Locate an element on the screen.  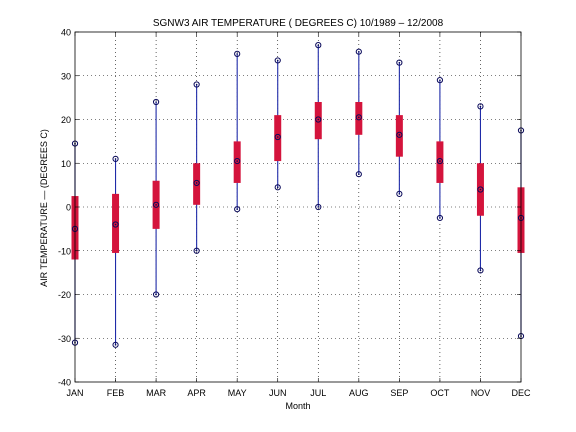
max-dot-jun is located at coordinates (277, 60).